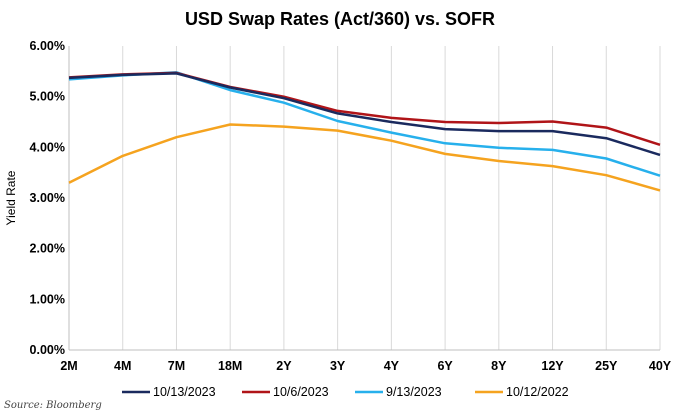 The image size is (681, 414). Describe the element at coordinates (345, 392) in the screenshot. I see `legend: 10/13/2023 10/6/2023 9/13/2023 10/12/2022` at that location.